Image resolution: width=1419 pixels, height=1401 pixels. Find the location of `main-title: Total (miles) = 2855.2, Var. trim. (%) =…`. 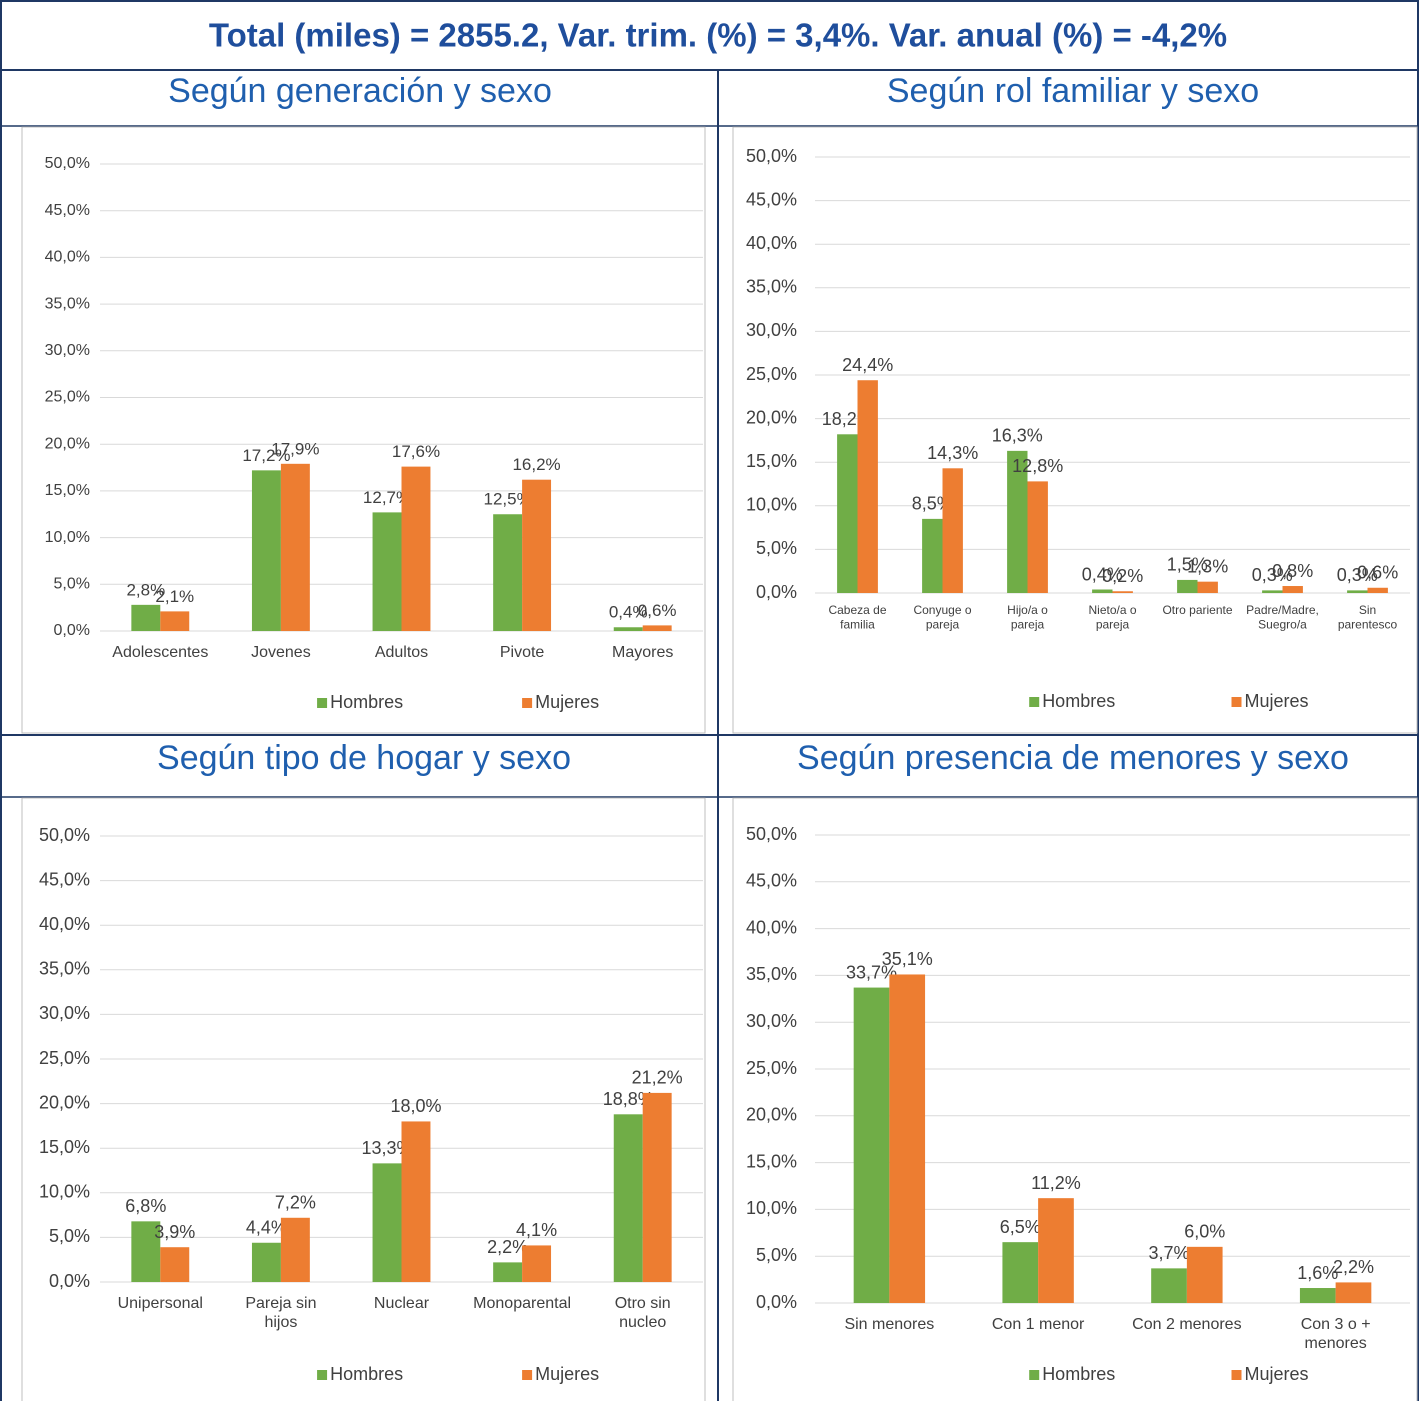

main-title: Total (miles) = 2855.2, Var. trim. (%) =… is located at coordinates (718, 35).